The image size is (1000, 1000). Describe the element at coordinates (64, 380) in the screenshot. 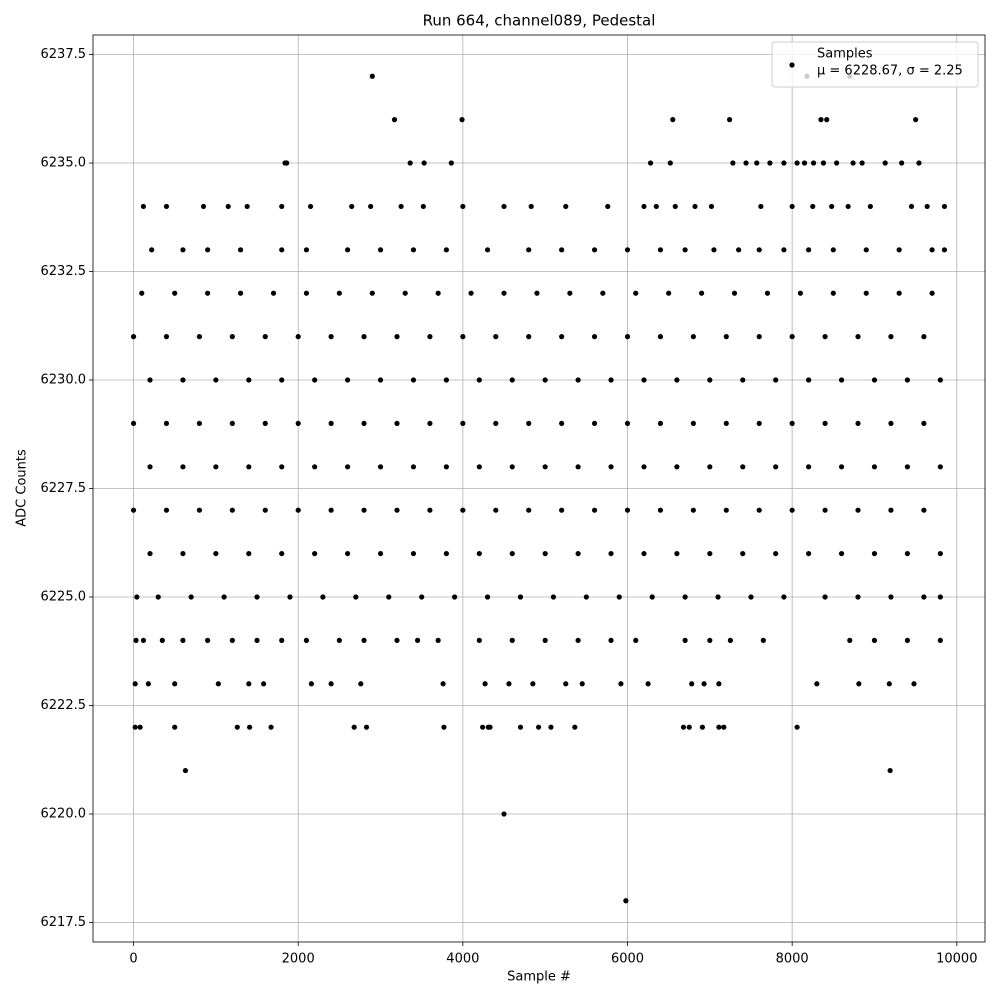

I see `y-tick-label: 6230.0` at that location.